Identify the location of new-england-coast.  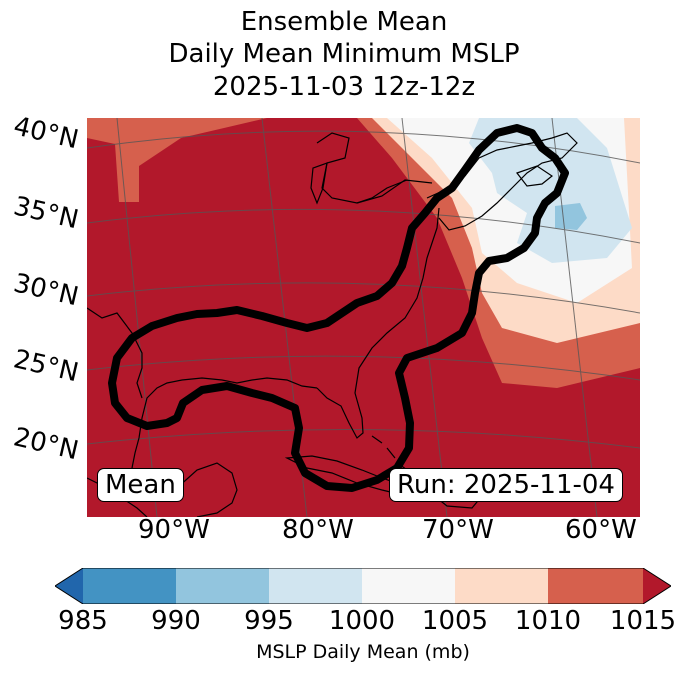
(502, 181).